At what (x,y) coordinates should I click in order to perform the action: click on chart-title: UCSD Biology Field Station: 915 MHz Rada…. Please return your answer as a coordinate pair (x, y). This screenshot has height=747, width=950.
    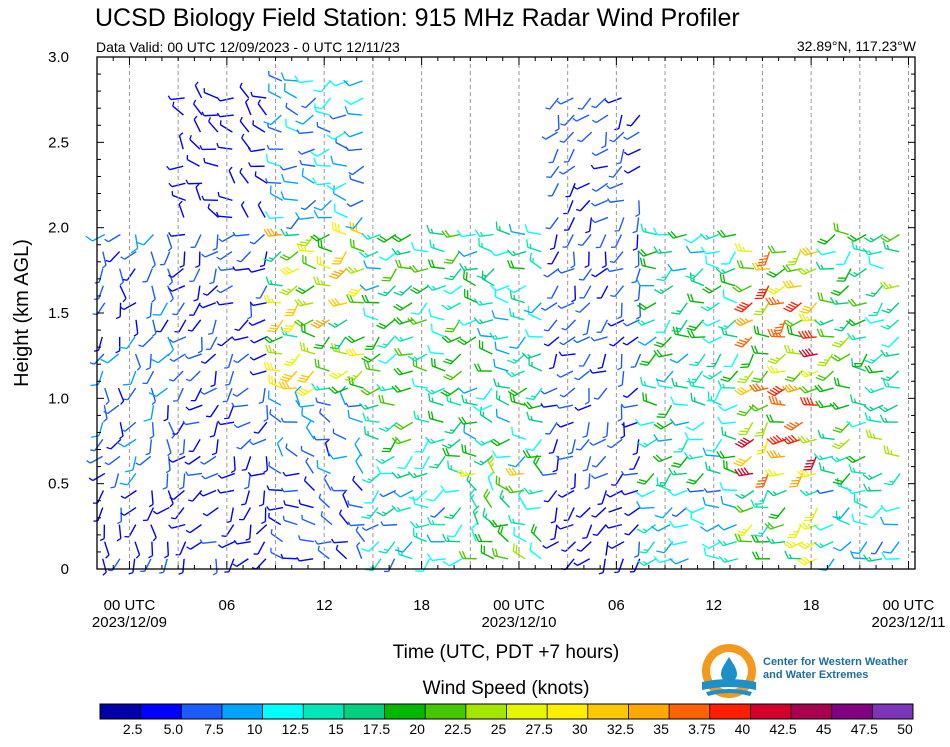
    Looking at the image, I should click on (417, 18).